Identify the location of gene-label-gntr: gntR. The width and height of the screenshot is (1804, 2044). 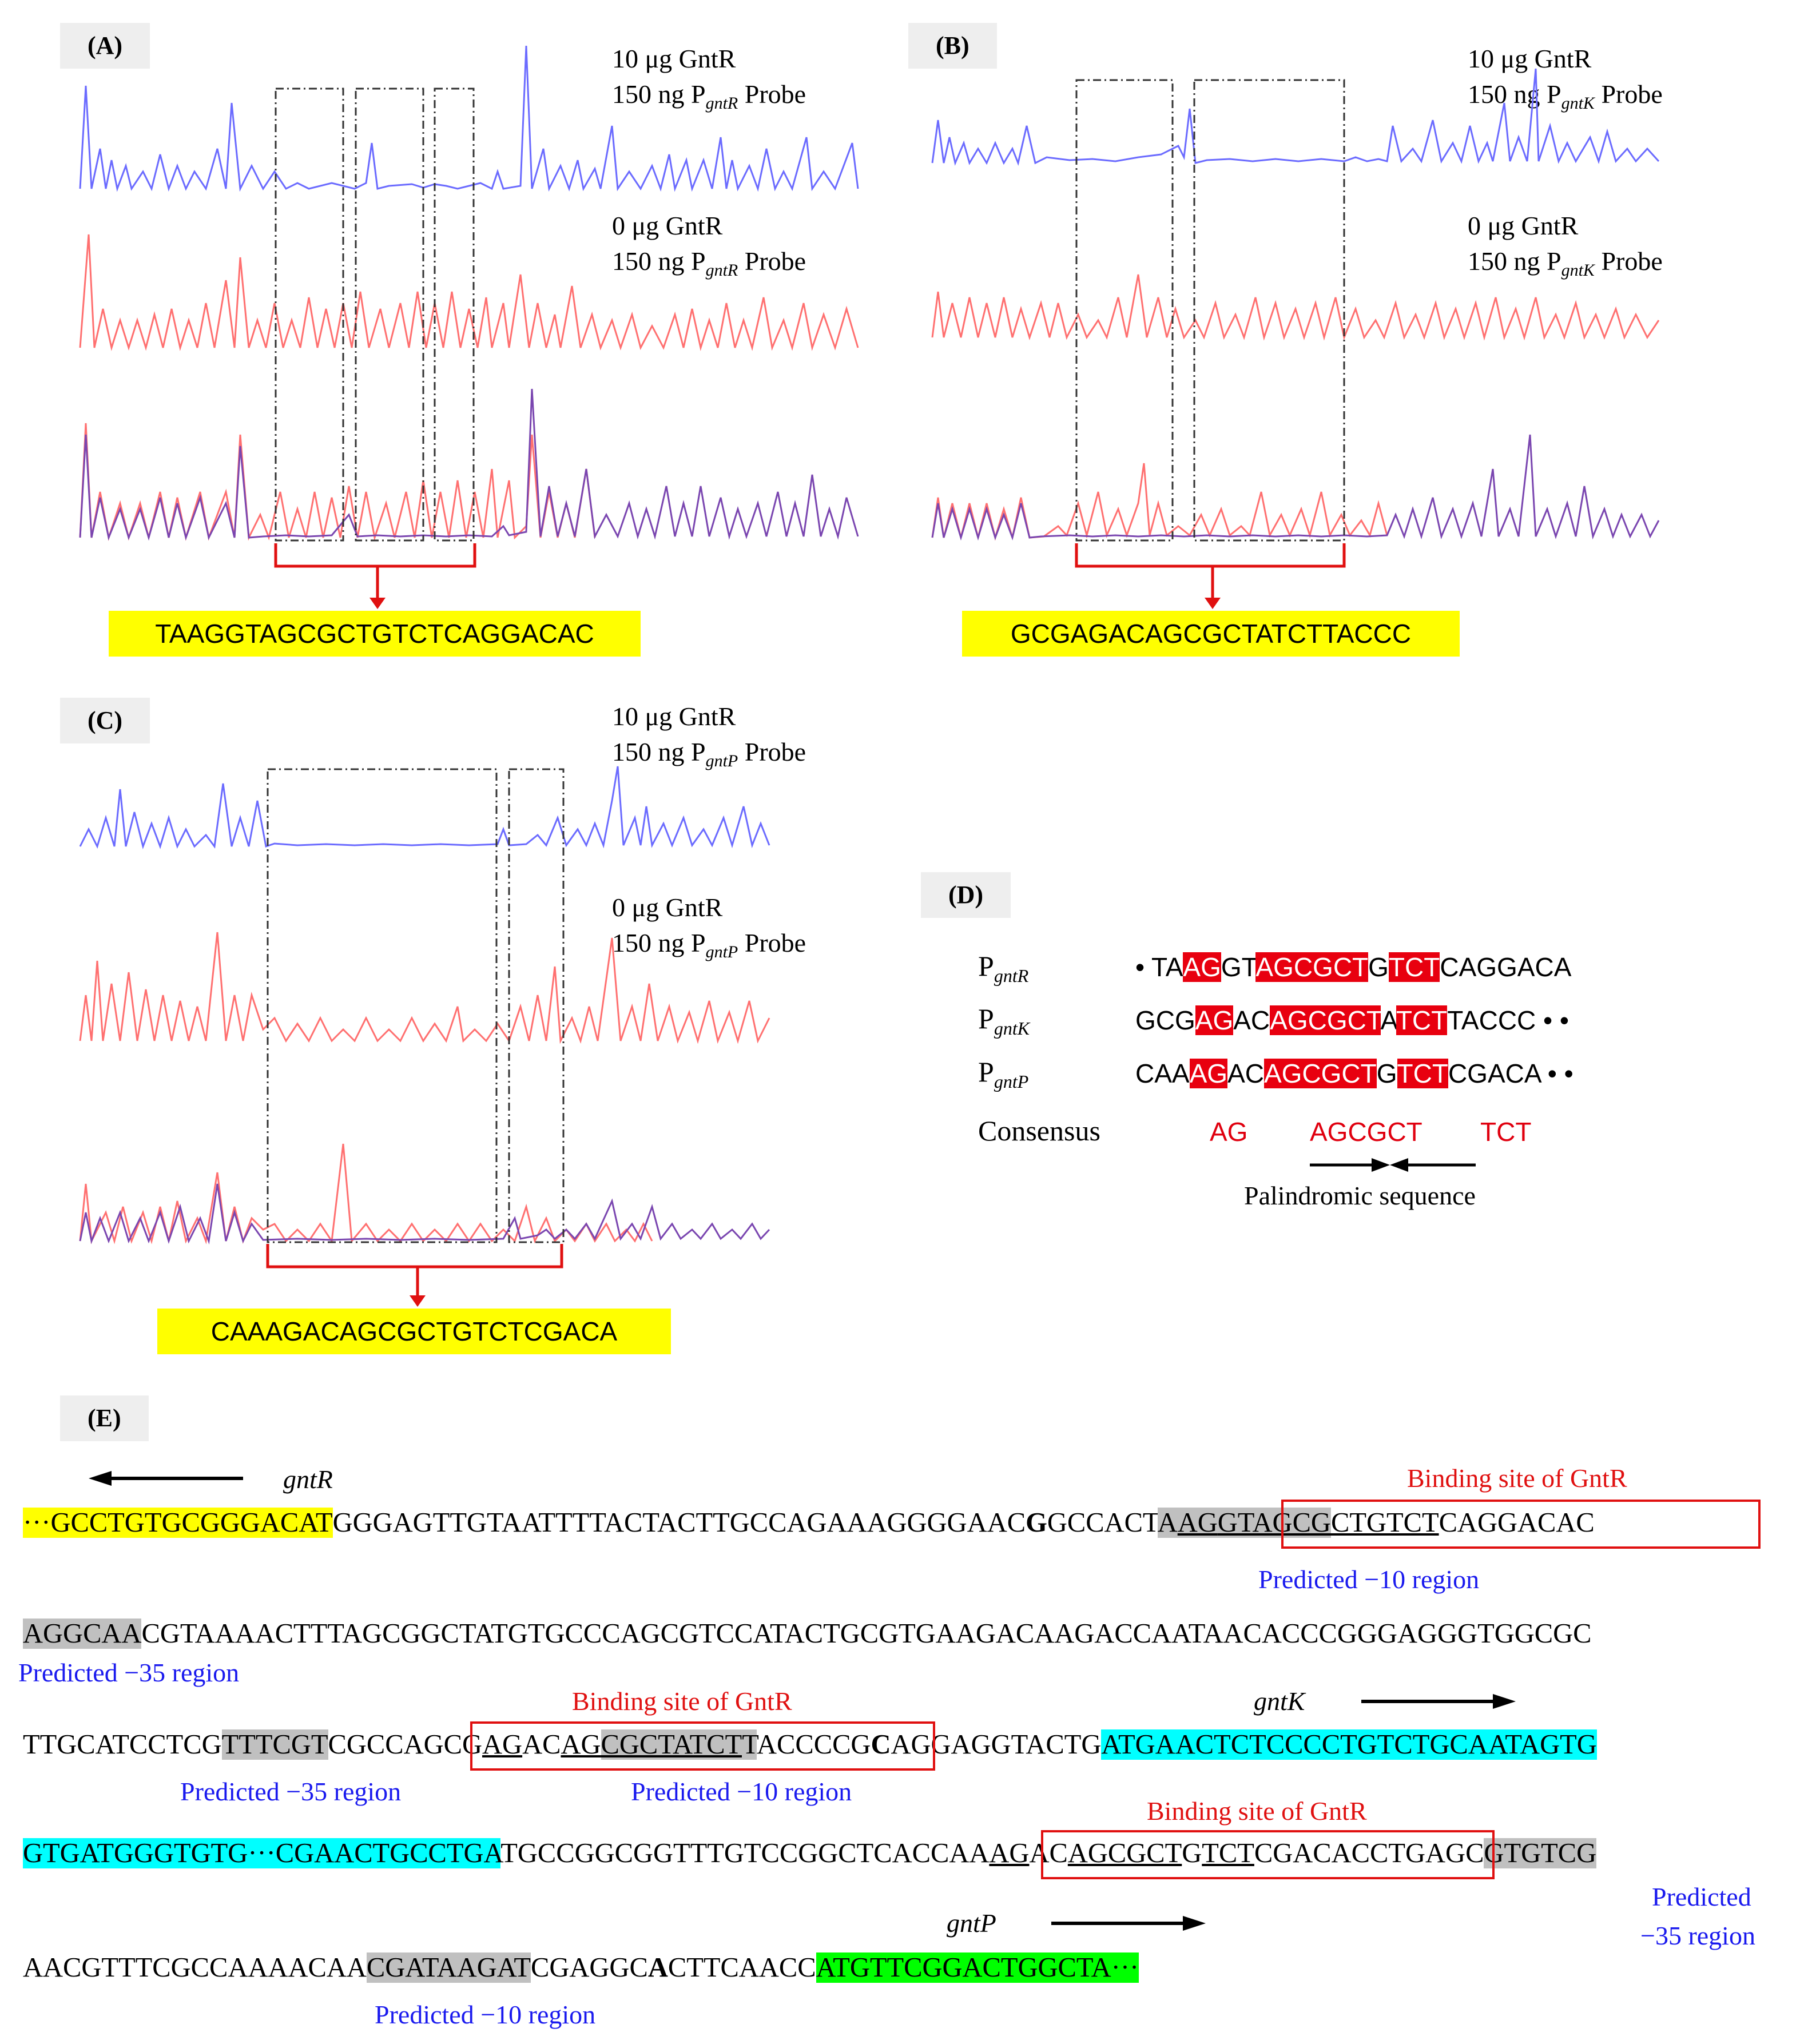
(308, 1479).